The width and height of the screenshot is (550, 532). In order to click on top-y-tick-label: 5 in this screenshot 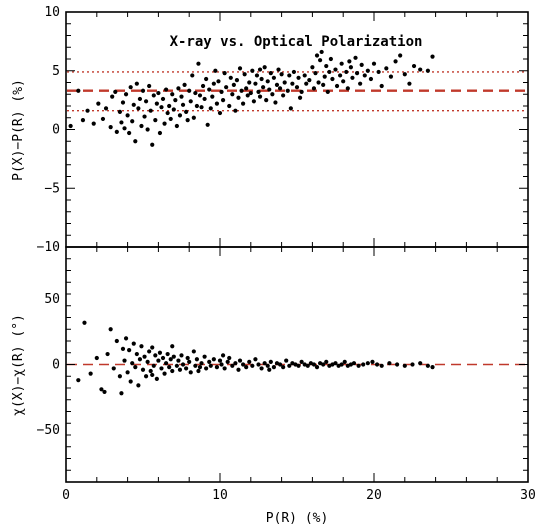, I will do `click(56, 71)`.